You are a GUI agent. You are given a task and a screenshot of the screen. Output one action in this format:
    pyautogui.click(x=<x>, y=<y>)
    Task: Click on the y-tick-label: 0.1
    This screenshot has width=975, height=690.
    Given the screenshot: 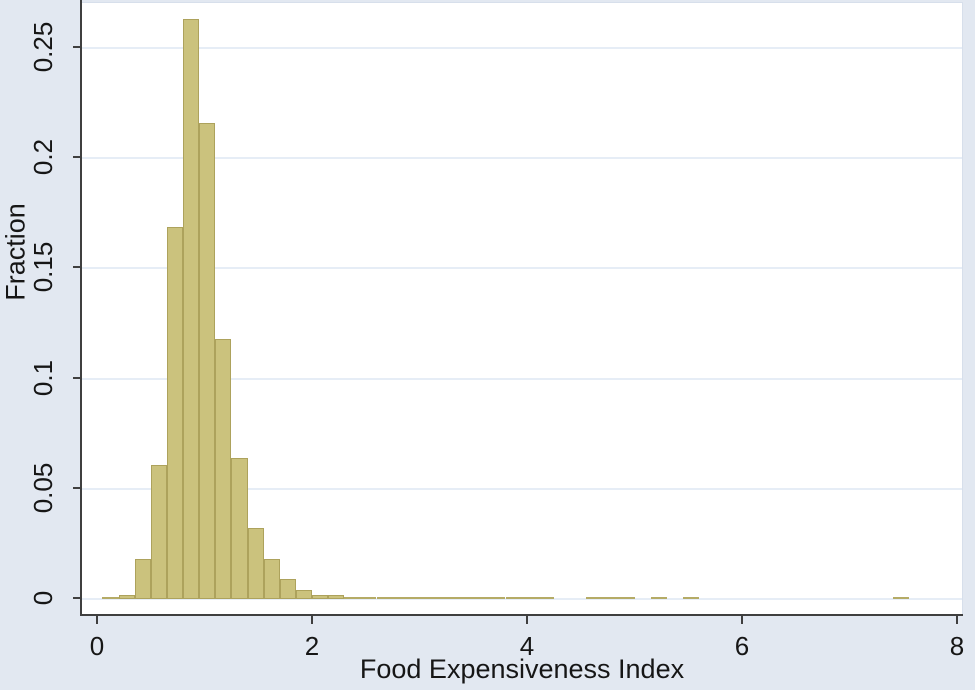 What is the action you would take?
    pyautogui.click(x=43, y=378)
    